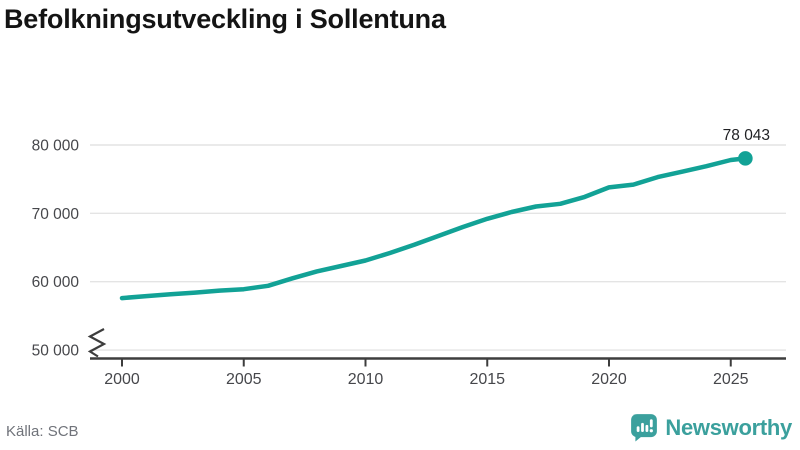  What do you see at coordinates (728, 427) in the screenshot?
I see `newsworthy-logo-text: Newsworthy` at bounding box center [728, 427].